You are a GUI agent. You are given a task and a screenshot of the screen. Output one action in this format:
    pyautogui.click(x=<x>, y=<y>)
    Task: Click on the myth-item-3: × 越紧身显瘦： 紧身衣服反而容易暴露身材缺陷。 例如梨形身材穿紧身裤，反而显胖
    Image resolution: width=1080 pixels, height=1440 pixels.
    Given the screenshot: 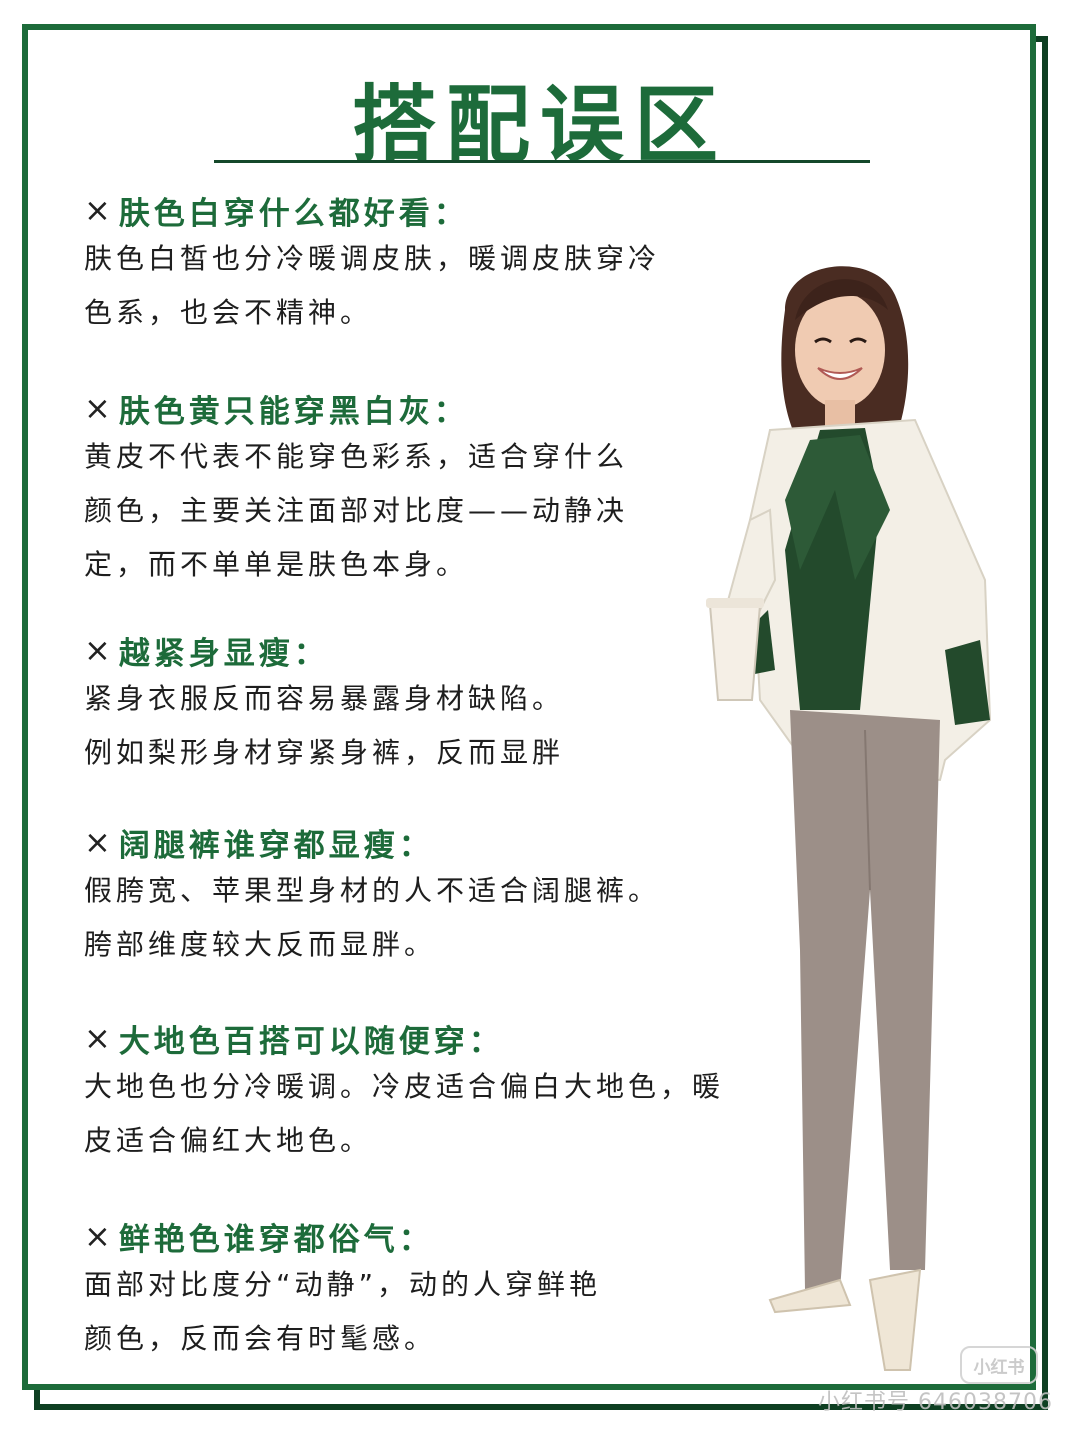 What is the action you would take?
    pyautogui.click(x=324, y=704)
    